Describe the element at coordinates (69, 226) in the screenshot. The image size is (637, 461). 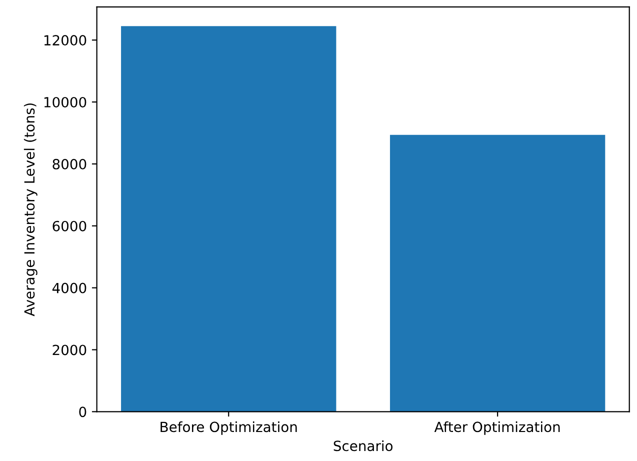
I see `y-tick-label: 6000` at that location.